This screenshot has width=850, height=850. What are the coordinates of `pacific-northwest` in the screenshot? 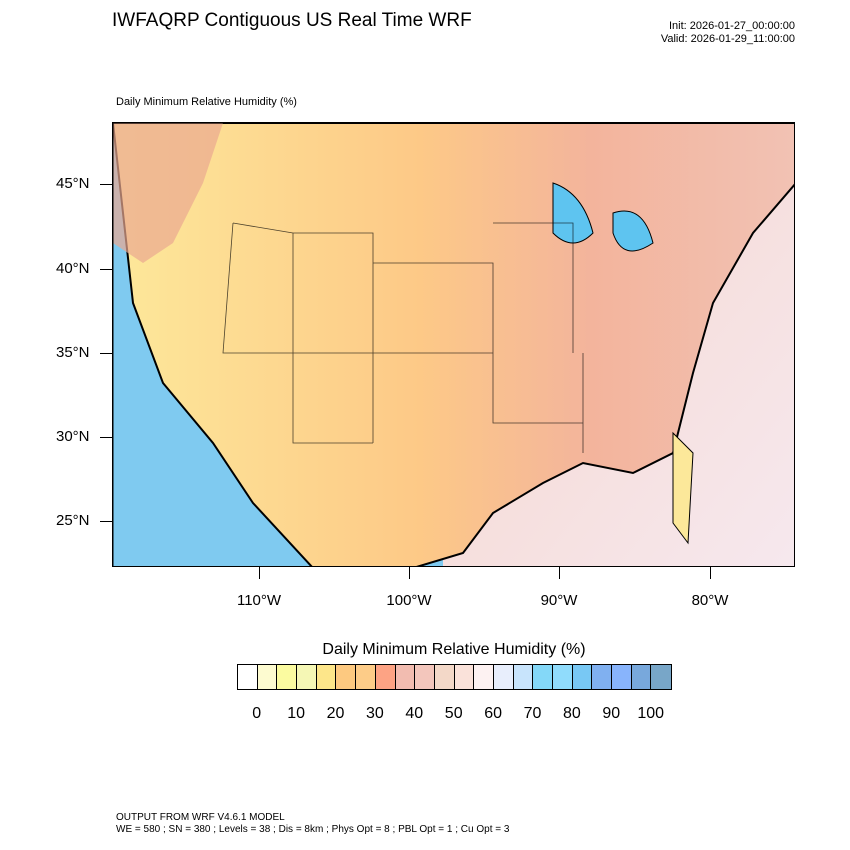 It's located at (168, 193).